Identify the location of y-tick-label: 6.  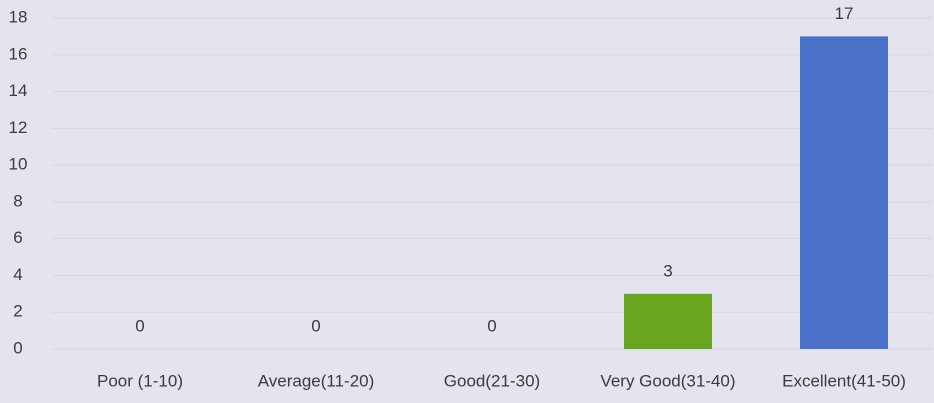
(17, 237).